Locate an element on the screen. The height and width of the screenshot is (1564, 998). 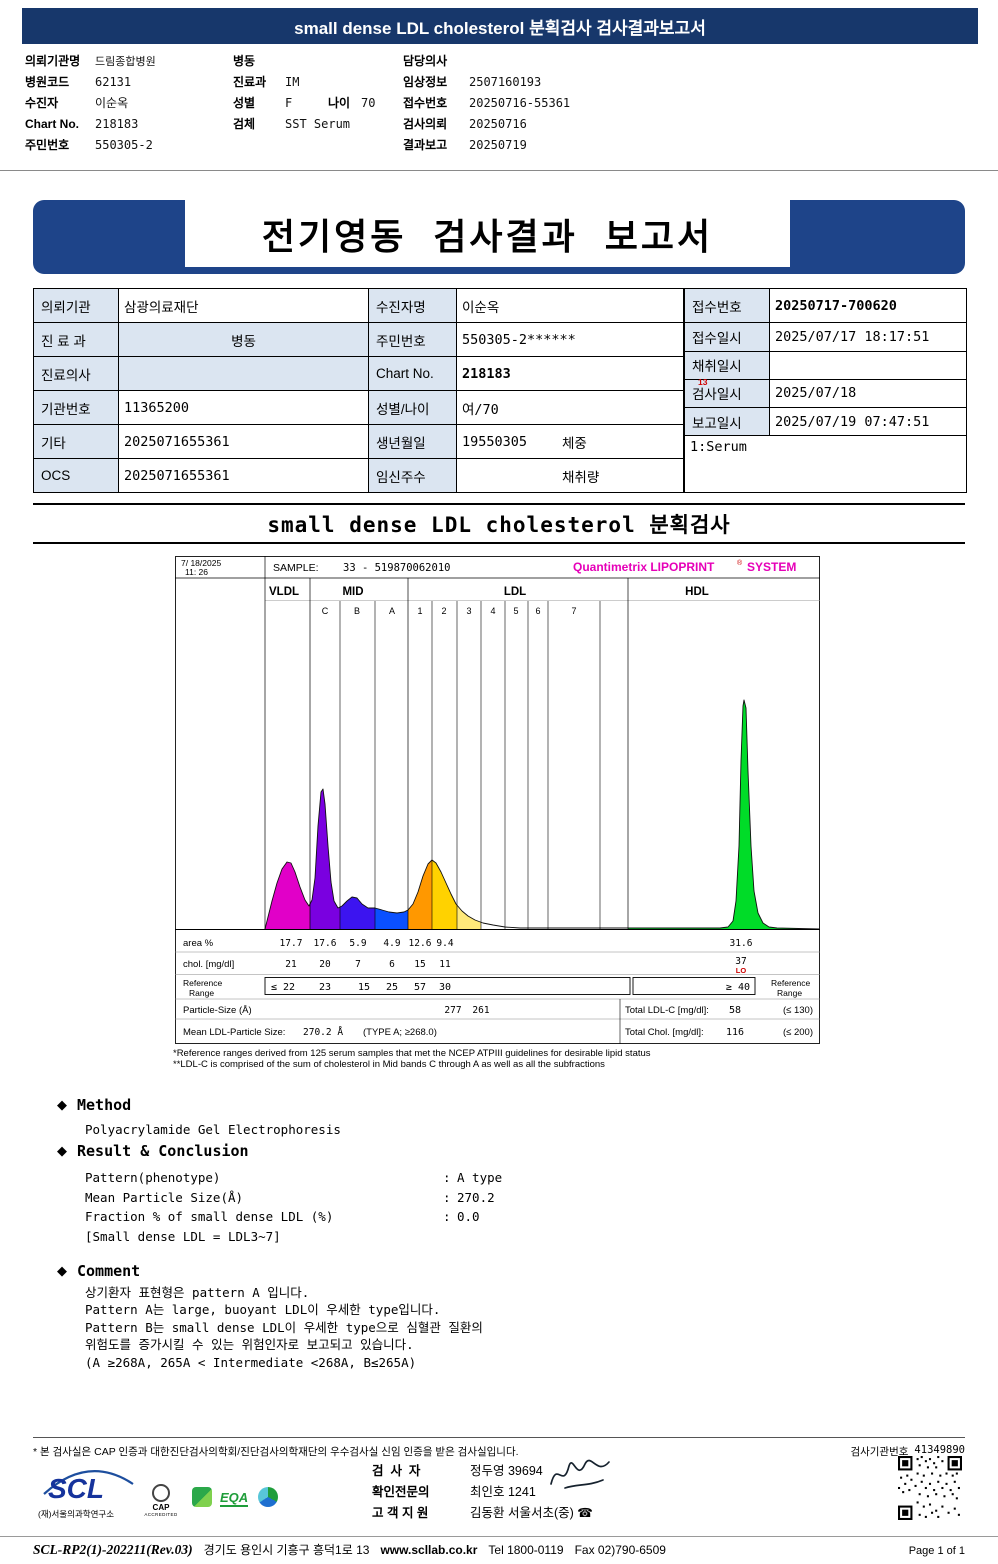
mean-size-note: (TYPE A; ≥268.0) is located at coordinates (400, 1032).